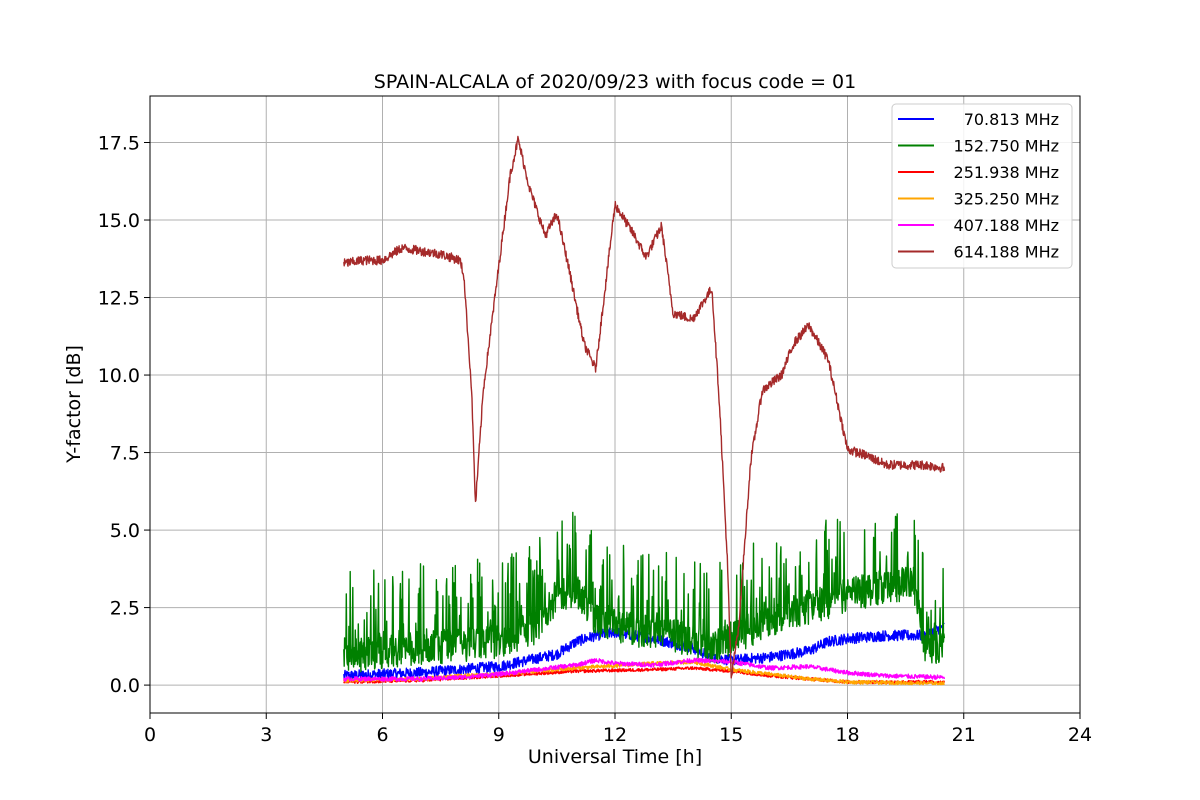 The image size is (1200, 800). What do you see at coordinates (1080, 735) in the screenshot?
I see `x-tick-label: 24` at bounding box center [1080, 735].